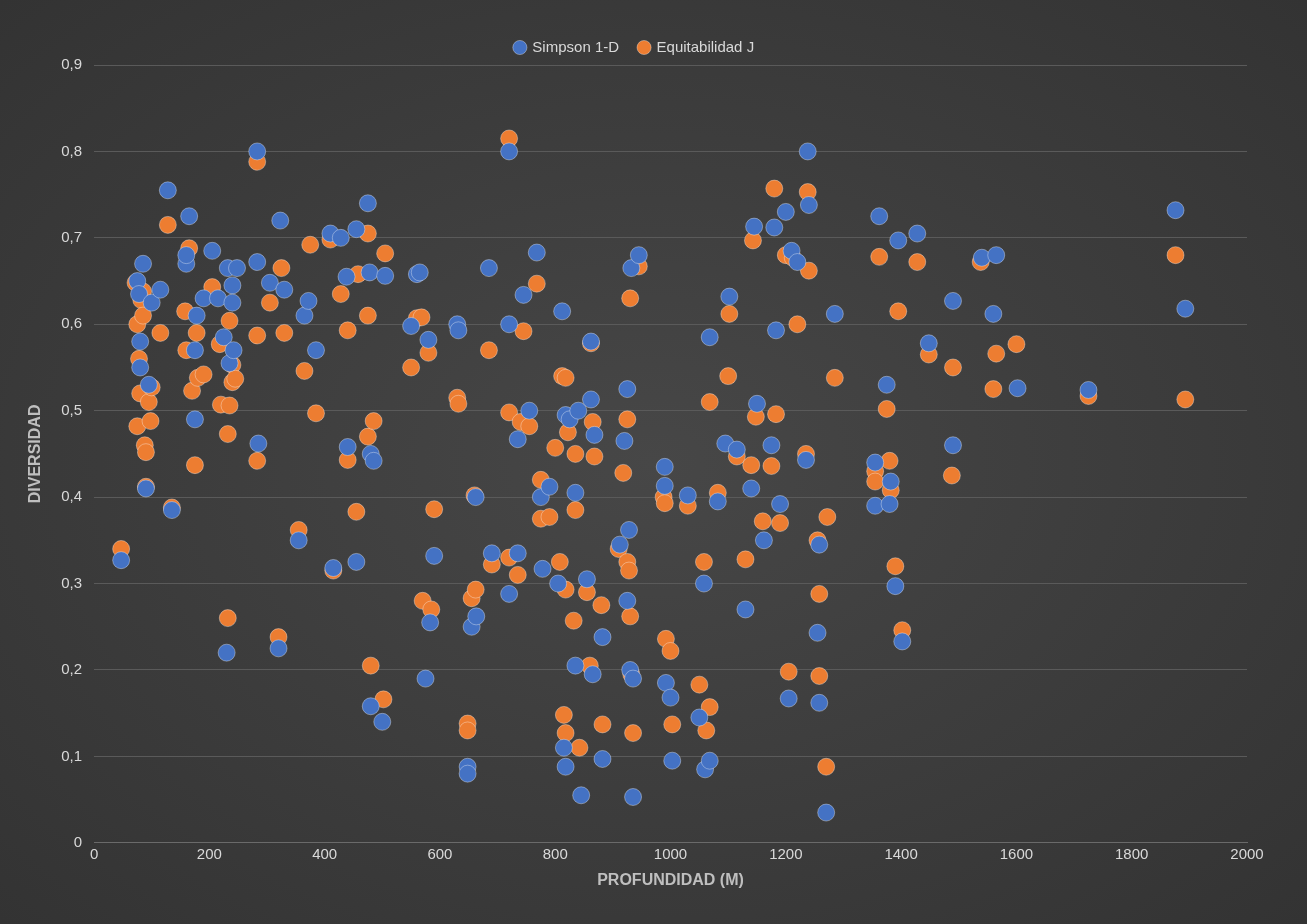 The width and height of the screenshot is (1307, 924). What do you see at coordinates (576, 46) in the screenshot?
I see `legend-label: Simpson 1-D` at bounding box center [576, 46].